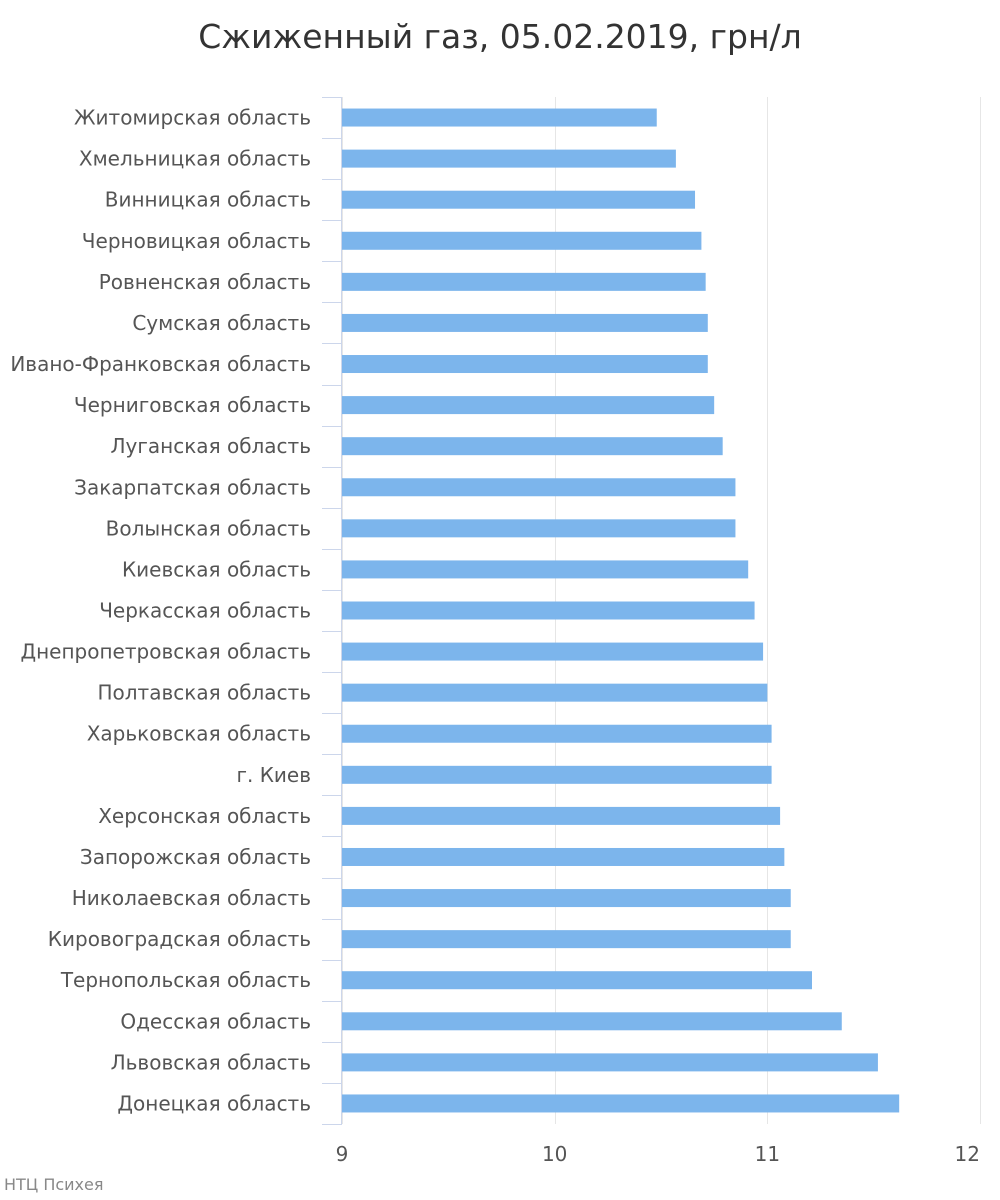 This screenshot has width=1000, height=1200. Describe the element at coordinates (205, 611) in the screenshot. I see `category-label-12: Черкасская область` at that location.